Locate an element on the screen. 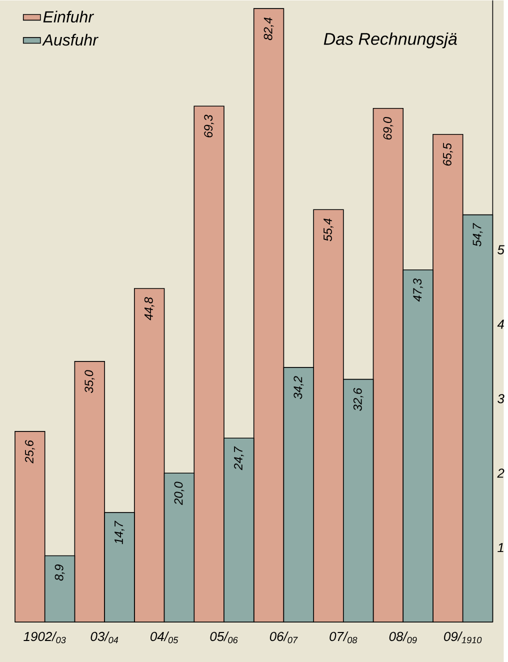 This screenshot has width=508, height=662. data-label: 14,7 is located at coordinates (119, 532).